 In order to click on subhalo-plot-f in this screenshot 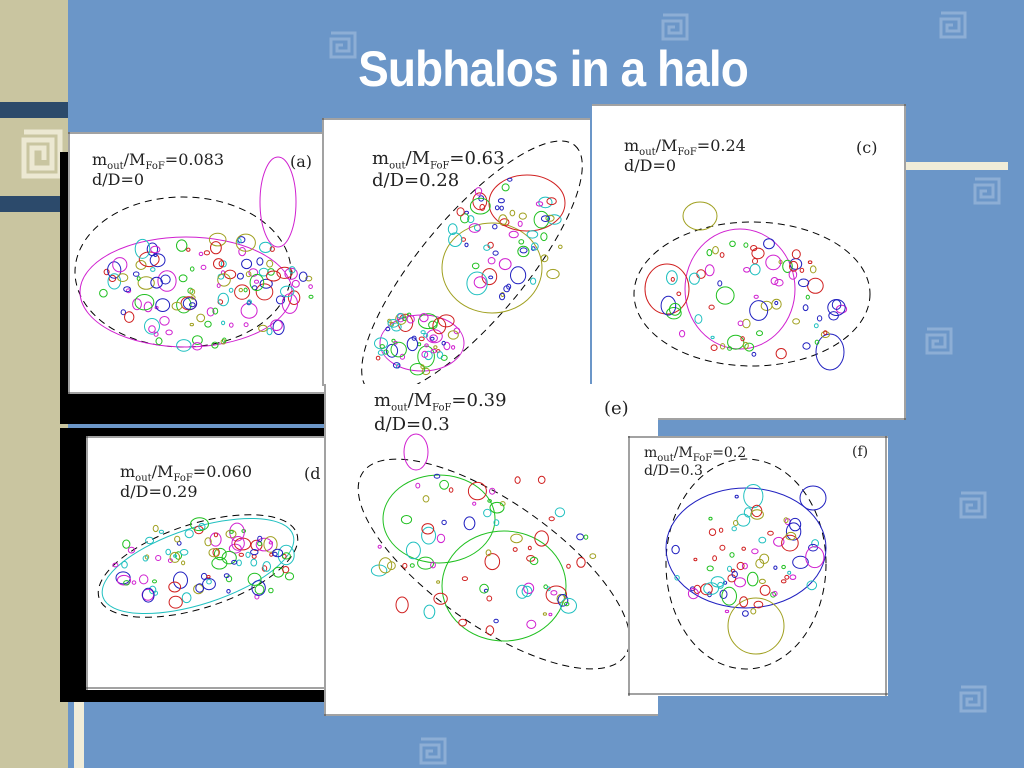, I will do `click(758, 566)`.